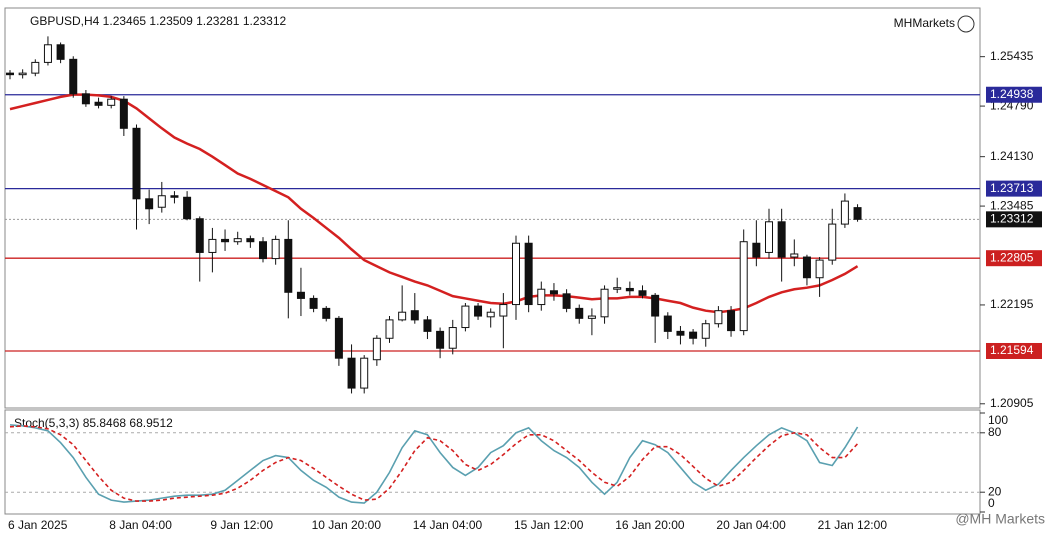 The width and height of the screenshot is (1060, 553). I want to click on x-tick-label: 15 Jan 12:00, so click(549, 525).